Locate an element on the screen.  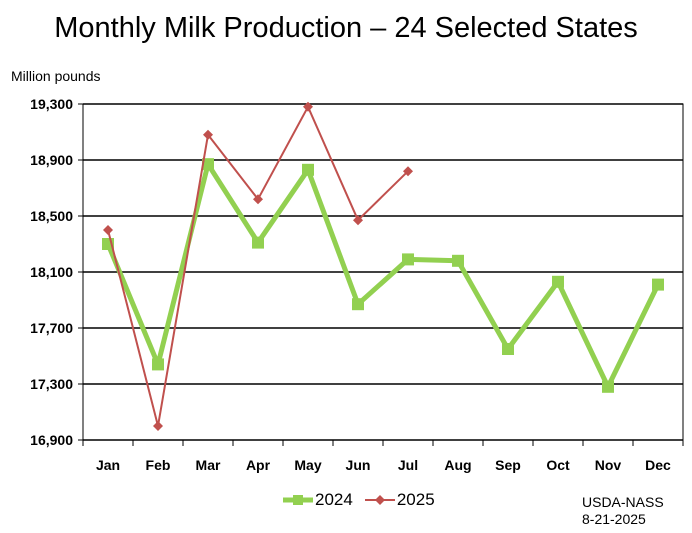
x-tick-label: Oct is located at coordinates (558, 465).